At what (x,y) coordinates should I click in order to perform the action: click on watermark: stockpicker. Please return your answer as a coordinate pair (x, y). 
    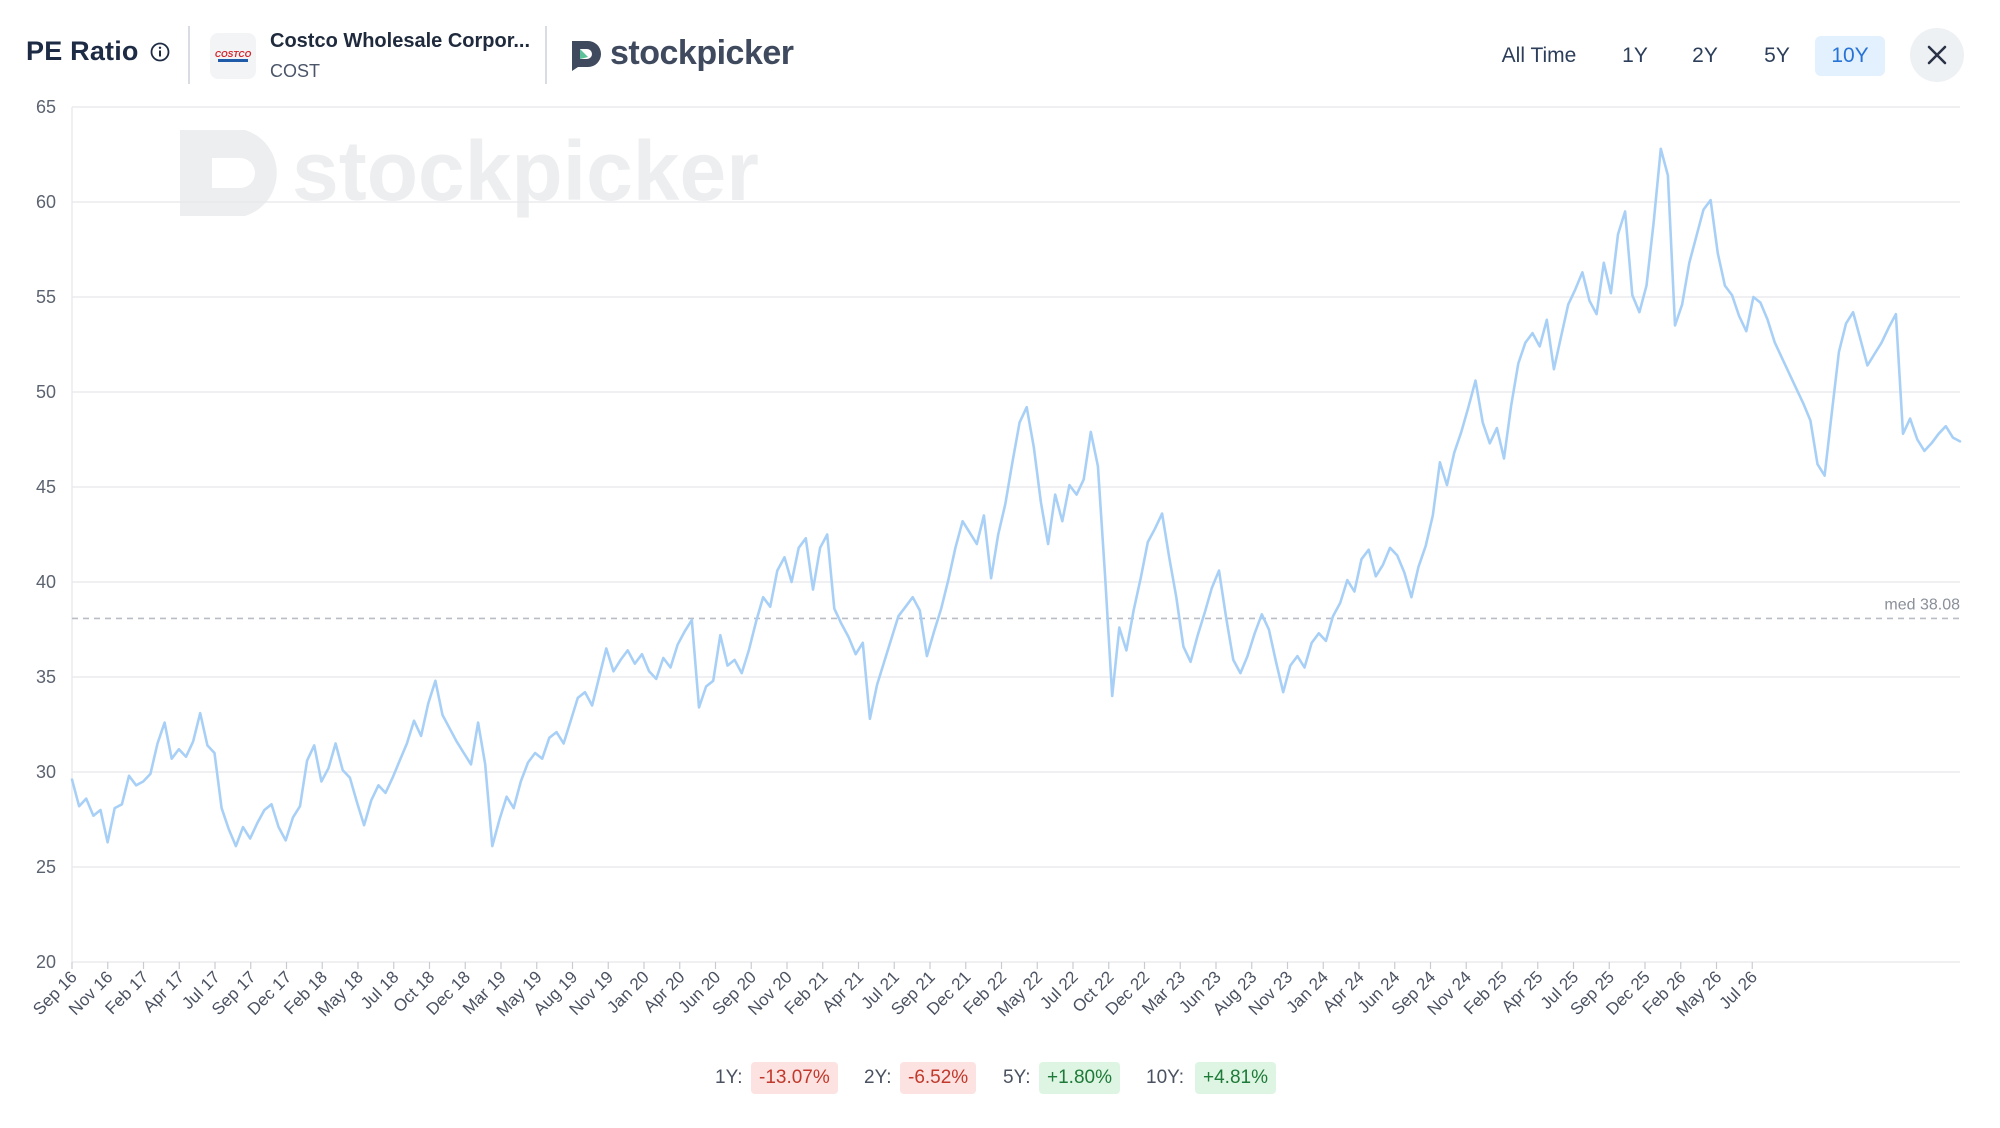
    Looking at the image, I should click on (469, 171).